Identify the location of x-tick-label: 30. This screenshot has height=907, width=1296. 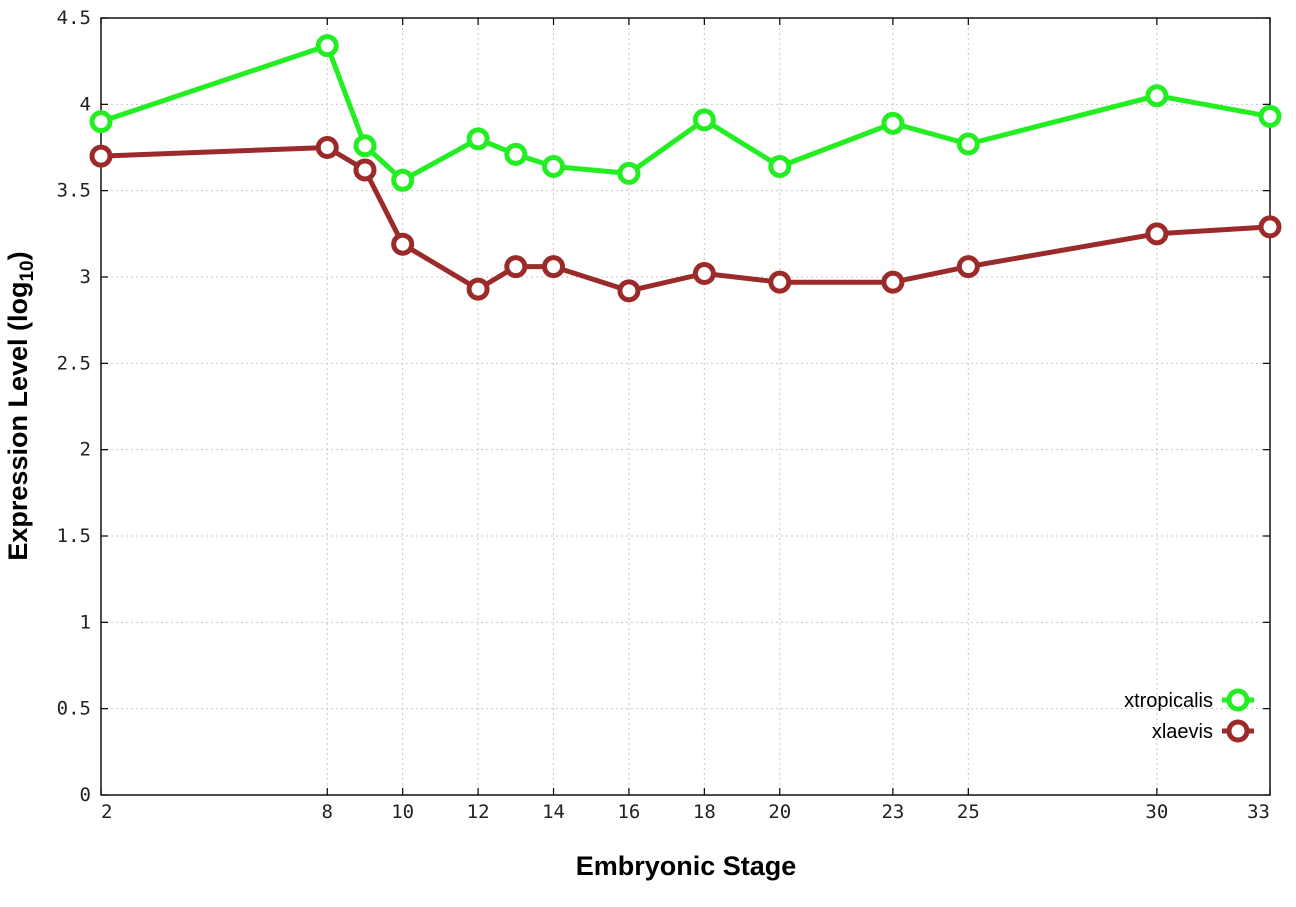
(1156, 812).